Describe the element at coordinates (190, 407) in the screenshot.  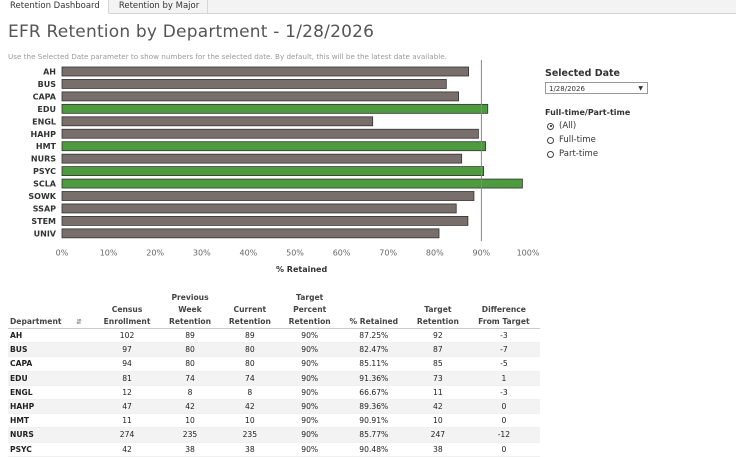
I see `cell-previous-week-retention: 42` at that location.